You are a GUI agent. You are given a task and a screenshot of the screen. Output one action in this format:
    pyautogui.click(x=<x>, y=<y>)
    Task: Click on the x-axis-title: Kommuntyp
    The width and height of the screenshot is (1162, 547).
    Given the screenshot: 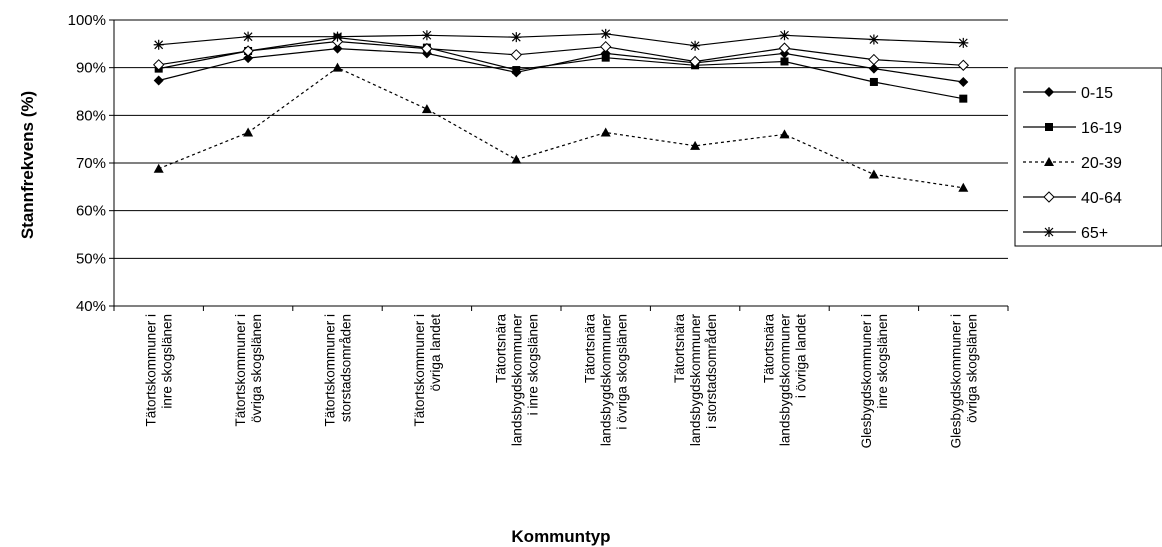 What is the action you would take?
    pyautogui.click(x=560, y=536)
    